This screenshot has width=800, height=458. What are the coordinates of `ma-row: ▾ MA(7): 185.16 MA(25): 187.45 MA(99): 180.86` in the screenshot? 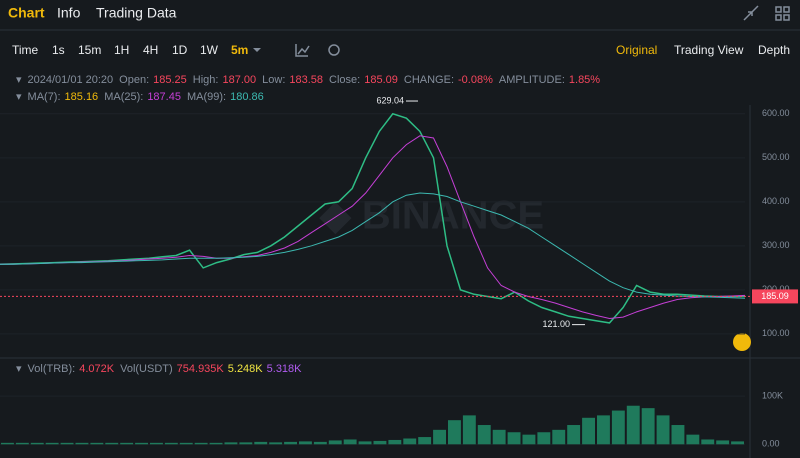 It's located at (140, 97).